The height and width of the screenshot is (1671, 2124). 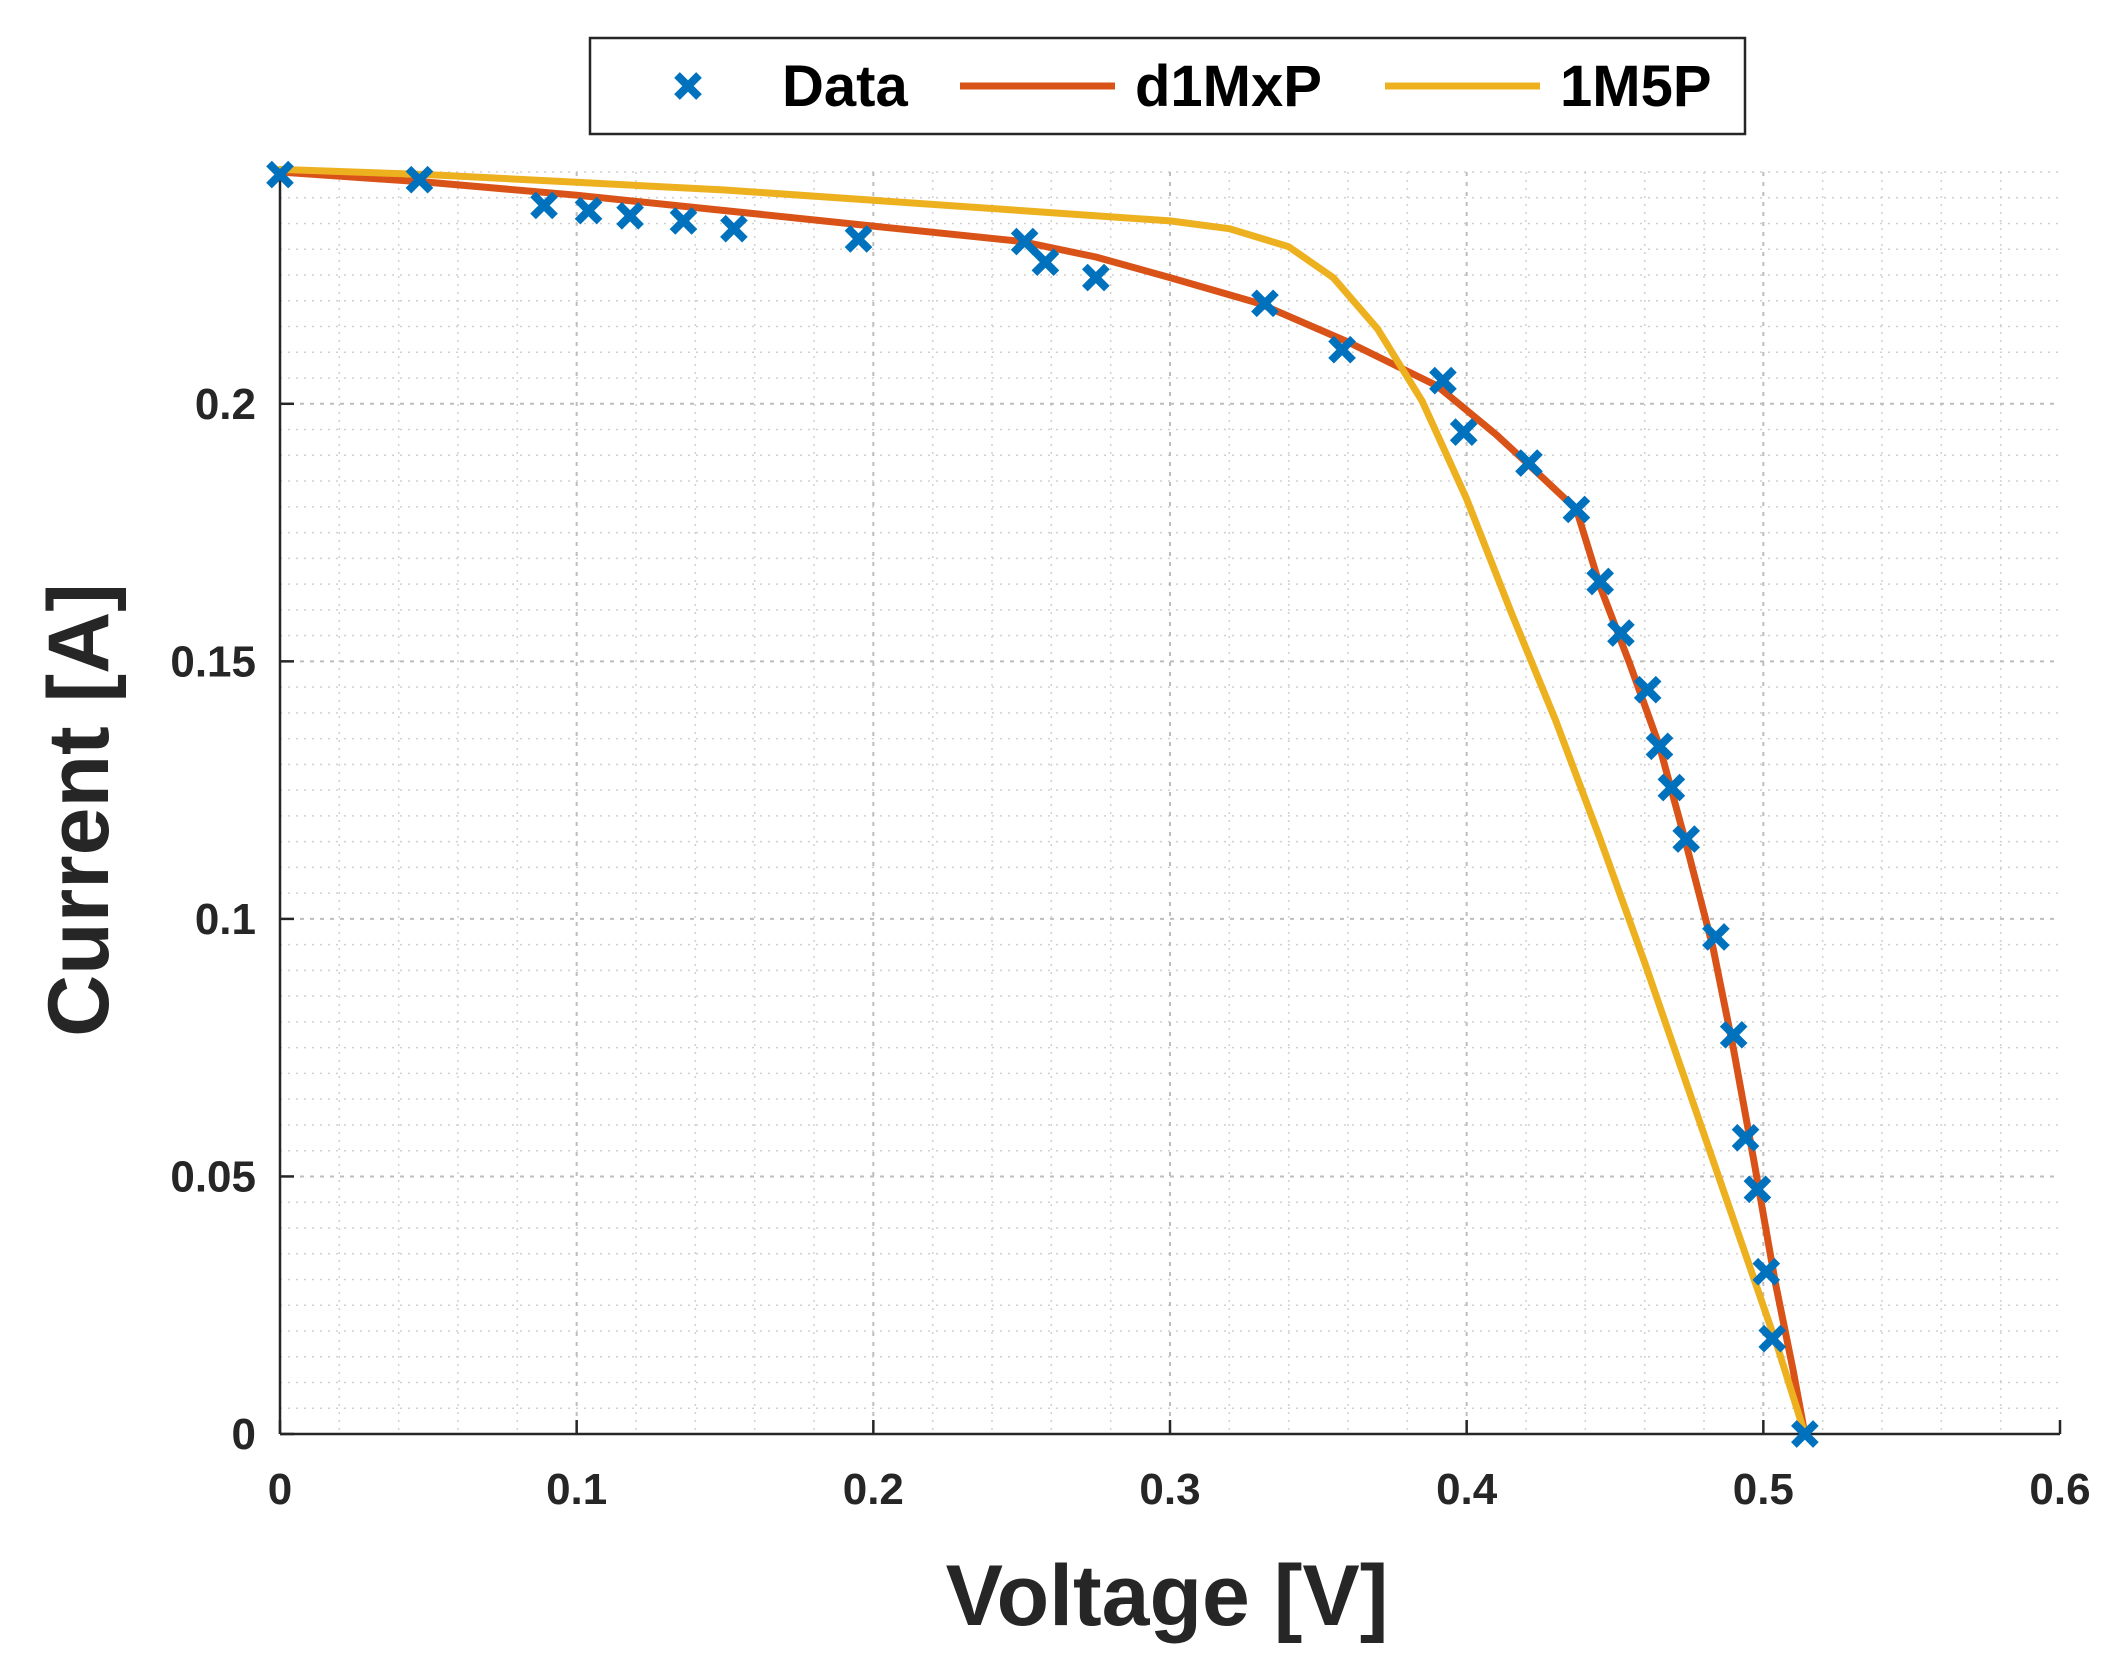 I want to click on legend: Data d1MxP 1M5P, so click(x=1167, y=86).